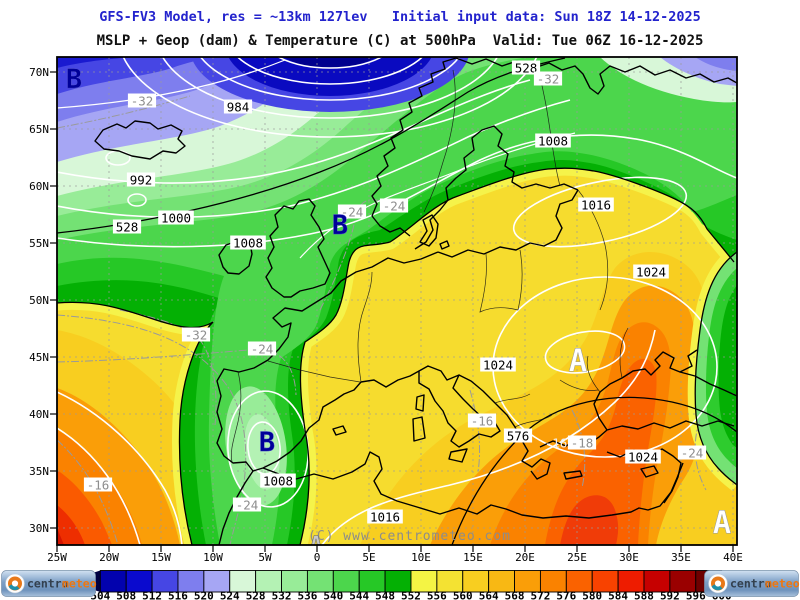 The width and height of the screenshot is (800, 600). Describe the element at coordinates (39, 72) in the screenshot. I see `lat-tick-label: 70N` at that location.